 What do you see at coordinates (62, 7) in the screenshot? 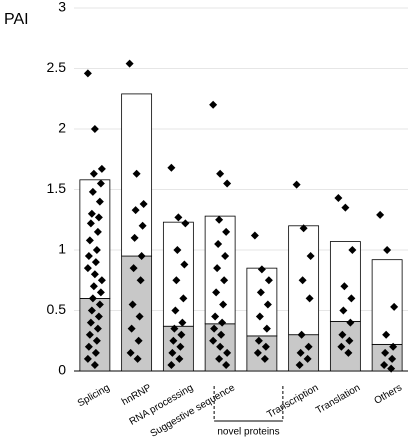
I see `y-tick-label: 3` at bounding box center [62, 7].